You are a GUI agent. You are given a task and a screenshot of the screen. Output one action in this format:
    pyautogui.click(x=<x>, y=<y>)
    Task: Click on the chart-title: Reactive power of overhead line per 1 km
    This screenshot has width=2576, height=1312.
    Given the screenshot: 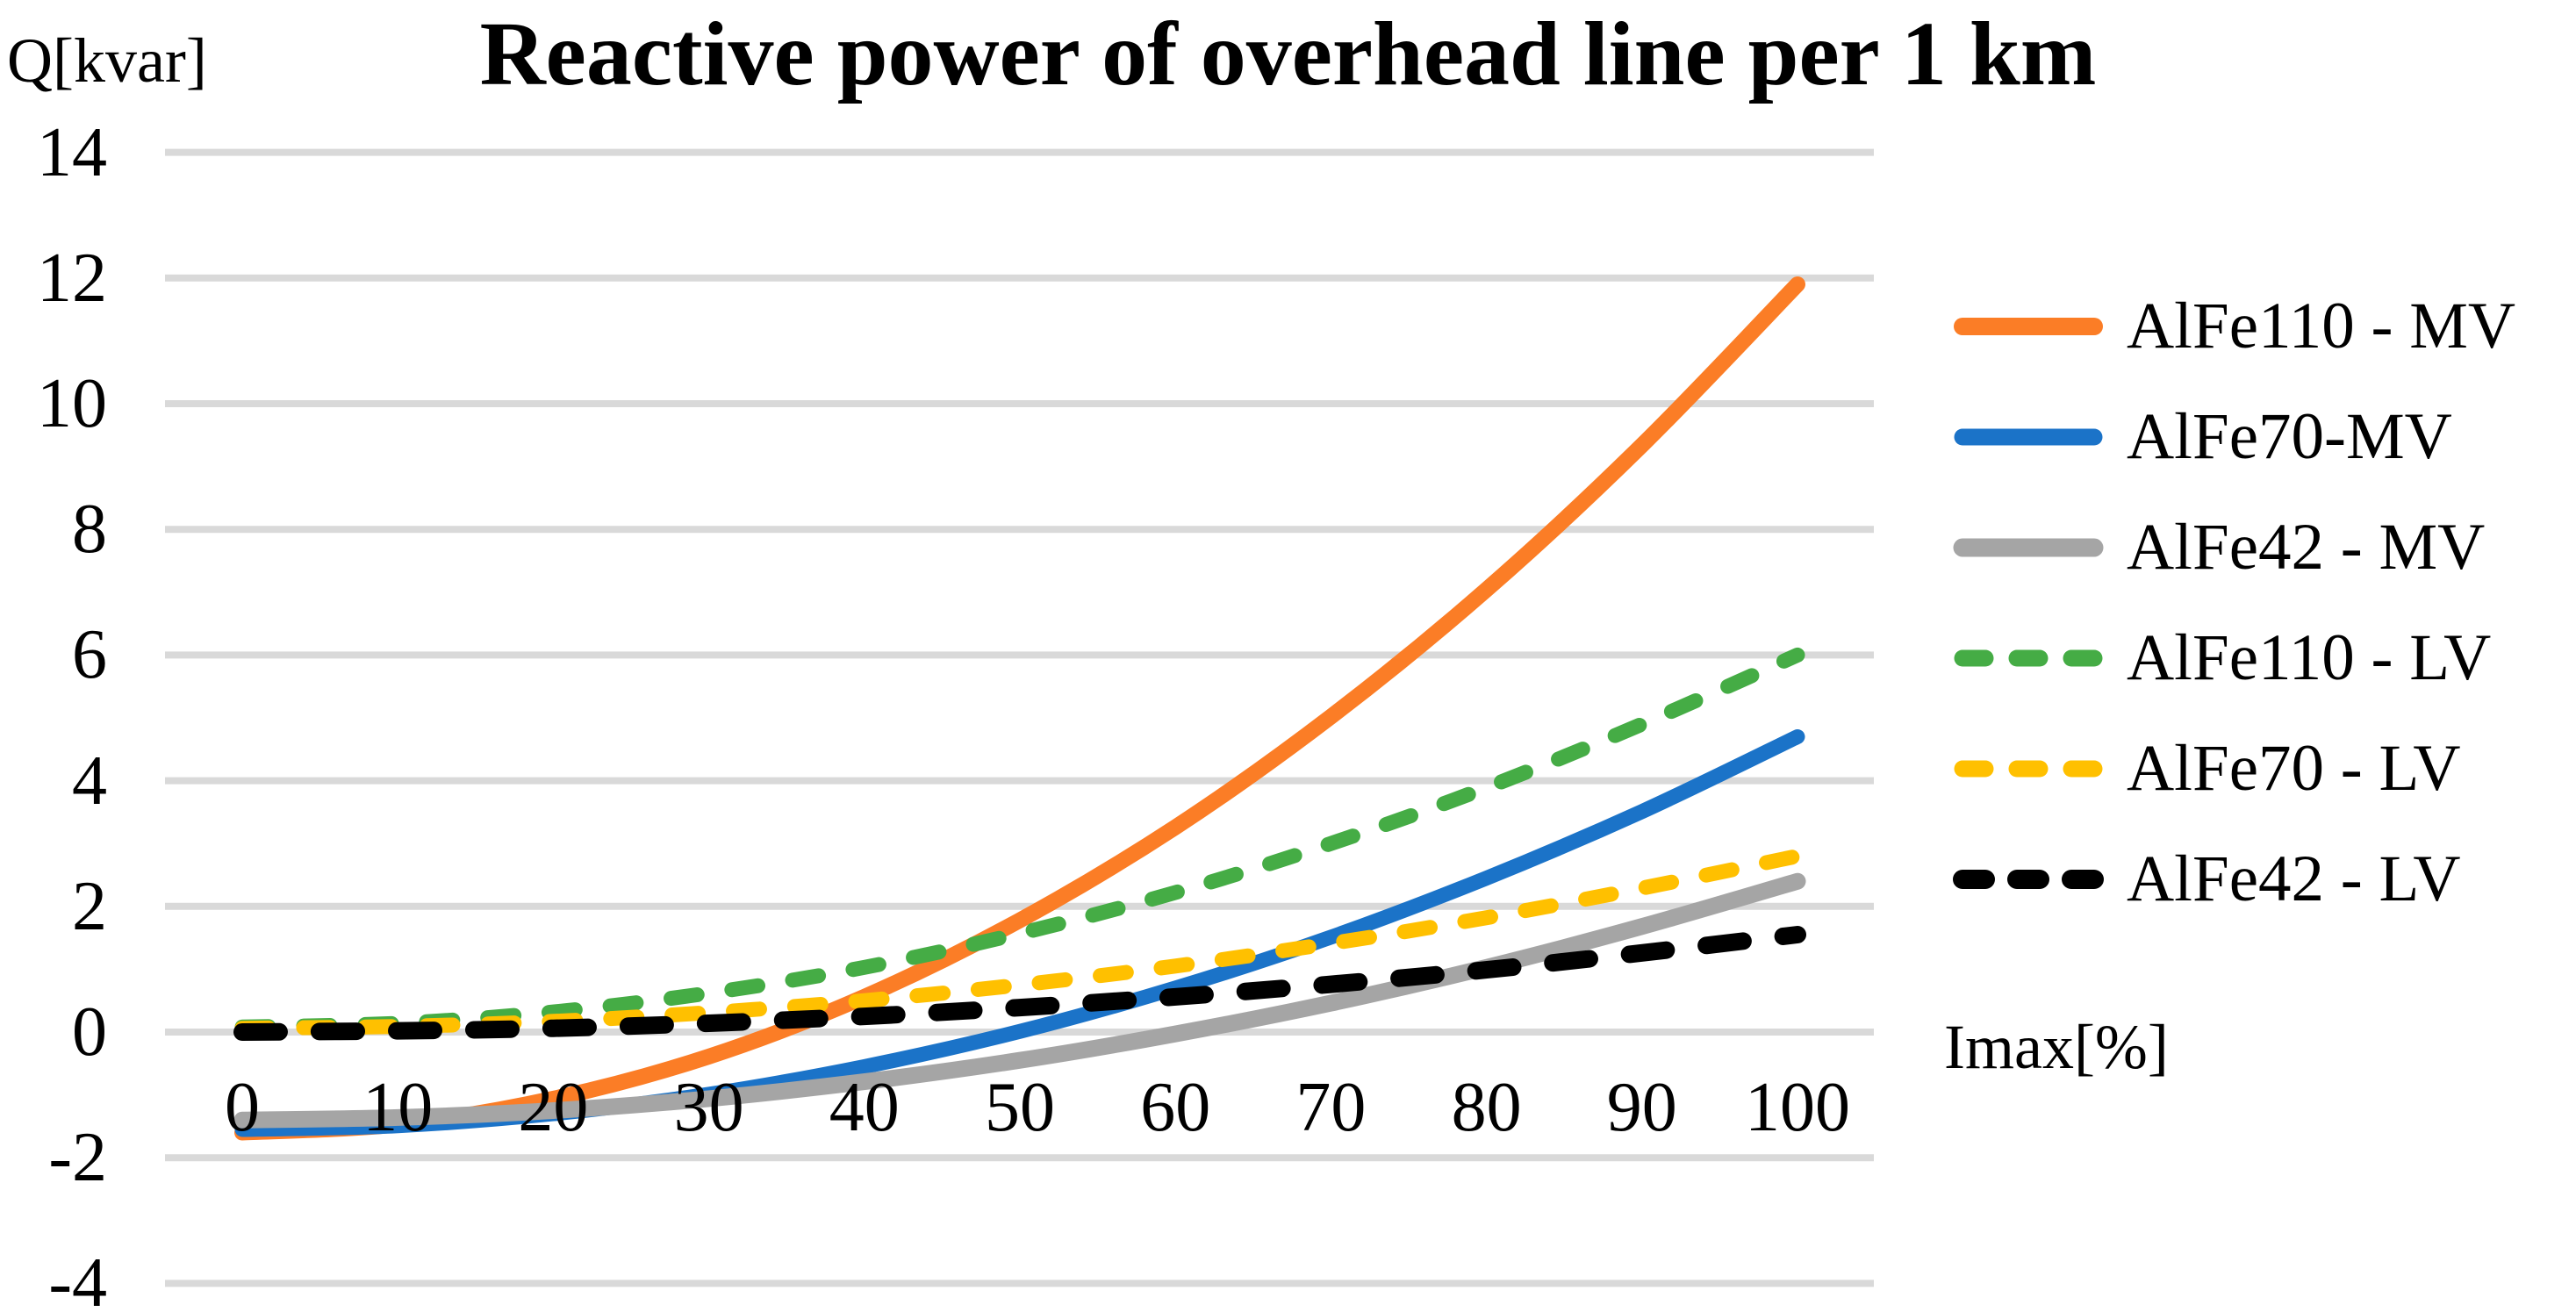 What is the action you would take?
    pyautogui.click(x=1288, y=53)
    